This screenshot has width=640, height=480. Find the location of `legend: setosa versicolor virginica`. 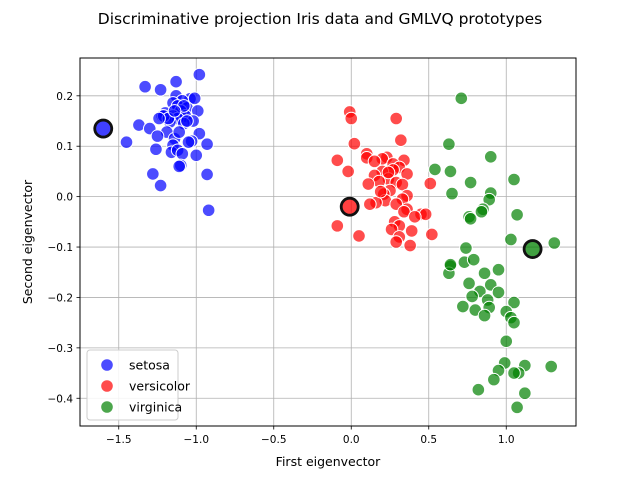

legend: setosa versicolor virginica is located at coordinates (138, 385).